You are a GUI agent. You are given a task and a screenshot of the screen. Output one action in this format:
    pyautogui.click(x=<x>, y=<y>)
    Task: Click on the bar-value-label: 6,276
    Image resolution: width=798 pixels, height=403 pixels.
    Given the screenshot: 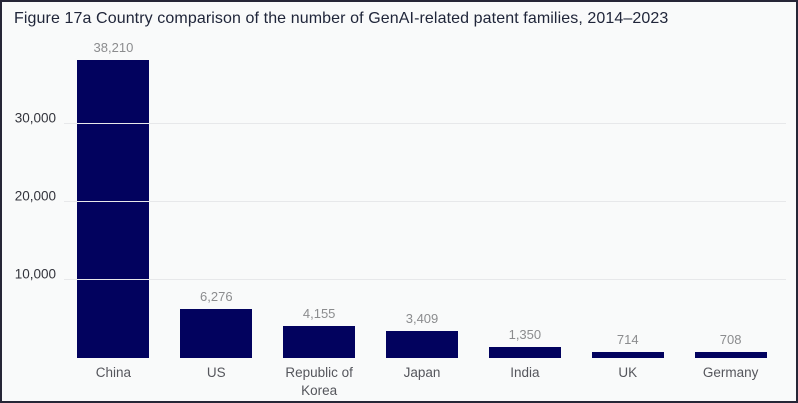 What is the action you would take?
    pyautogui.click(x=216, y=297)
    